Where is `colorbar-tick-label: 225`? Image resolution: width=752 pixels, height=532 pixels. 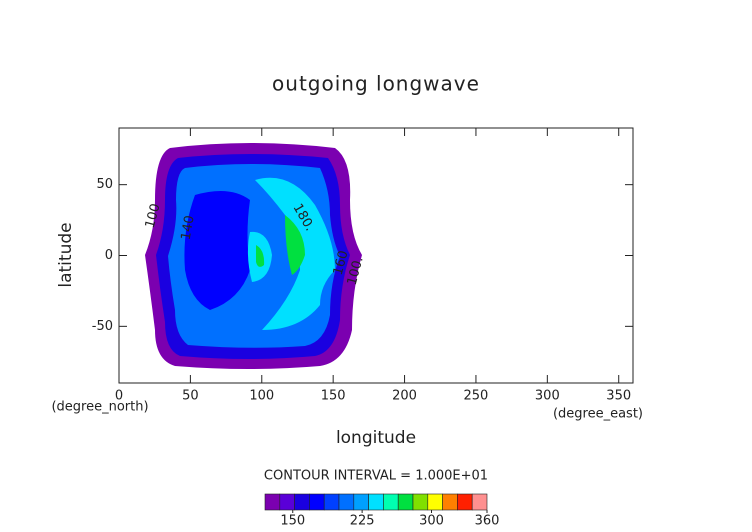
colorbar-tick-label: 225 is located at coordinates (362, 521).